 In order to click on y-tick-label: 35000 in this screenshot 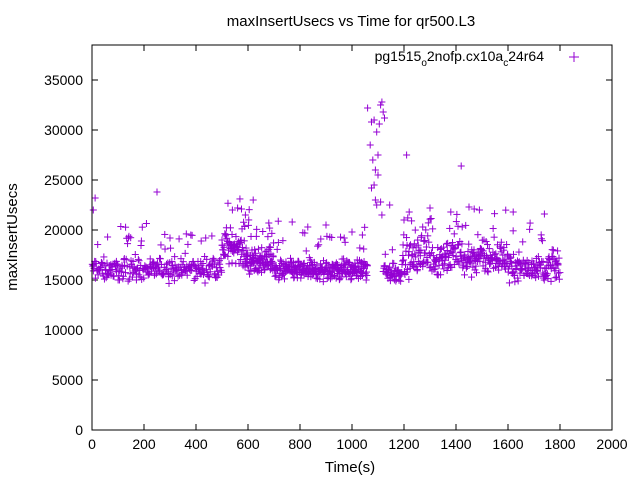, I will do `click(63, 80)`.